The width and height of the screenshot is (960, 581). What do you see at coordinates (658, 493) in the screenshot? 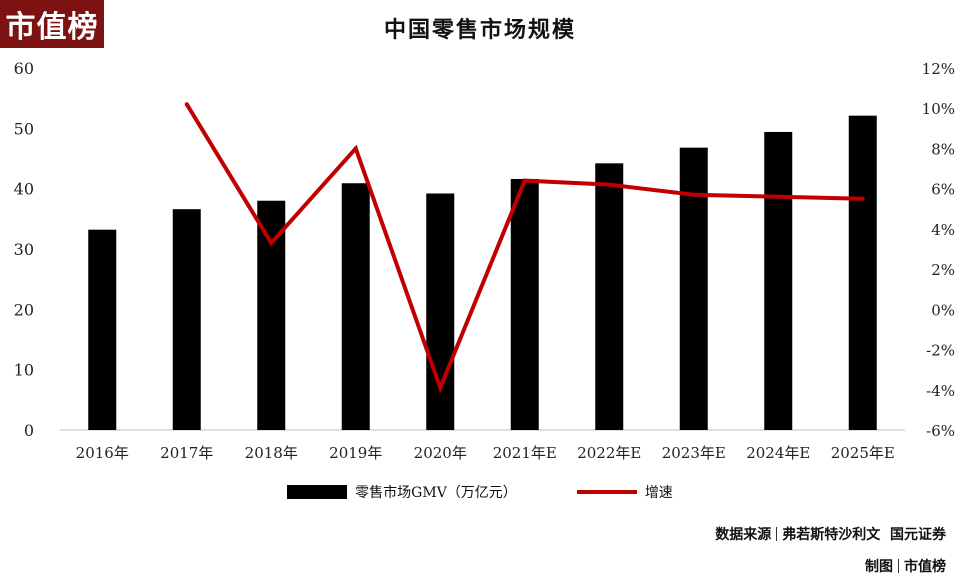
I see `legend-label-growth: 增速` at bounding box center [658, 493].